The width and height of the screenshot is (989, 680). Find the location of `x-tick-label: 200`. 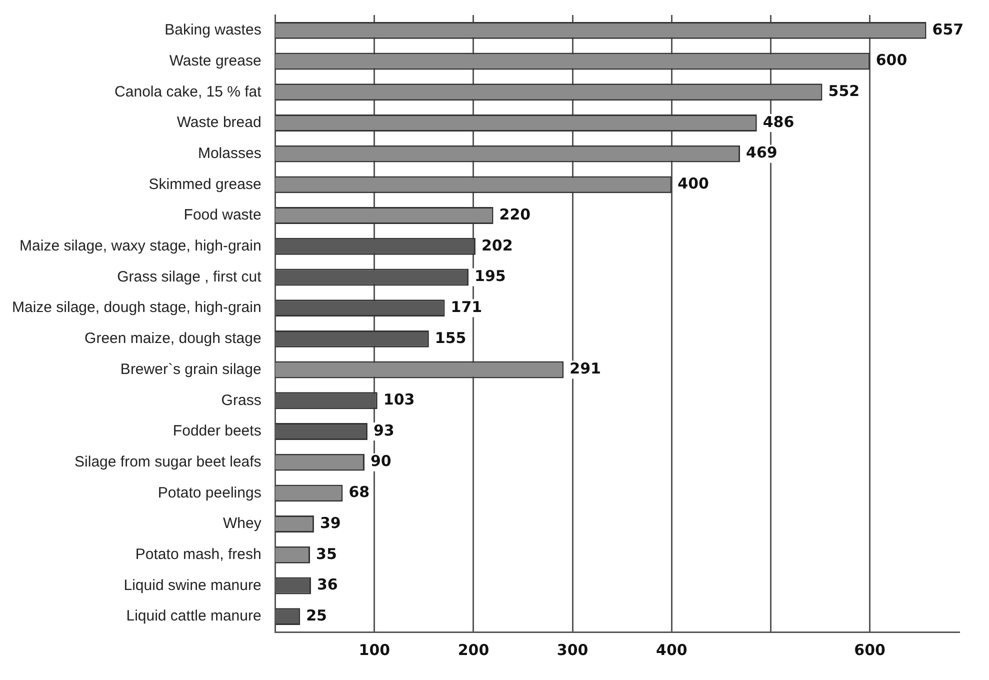

x-tick-label: 200 is located at coordinates (474, 649).